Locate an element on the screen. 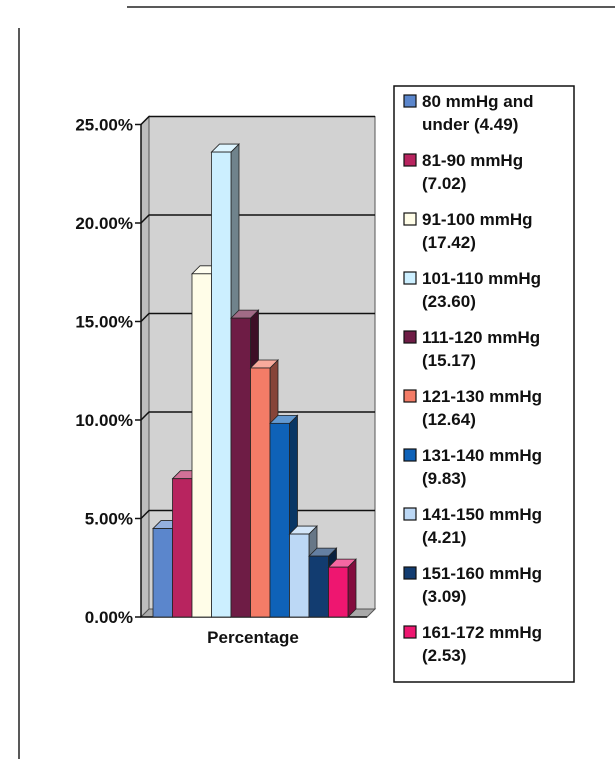 The image size is (615, 759). legend-label: (12.64) is located at coordinates (449, 419).